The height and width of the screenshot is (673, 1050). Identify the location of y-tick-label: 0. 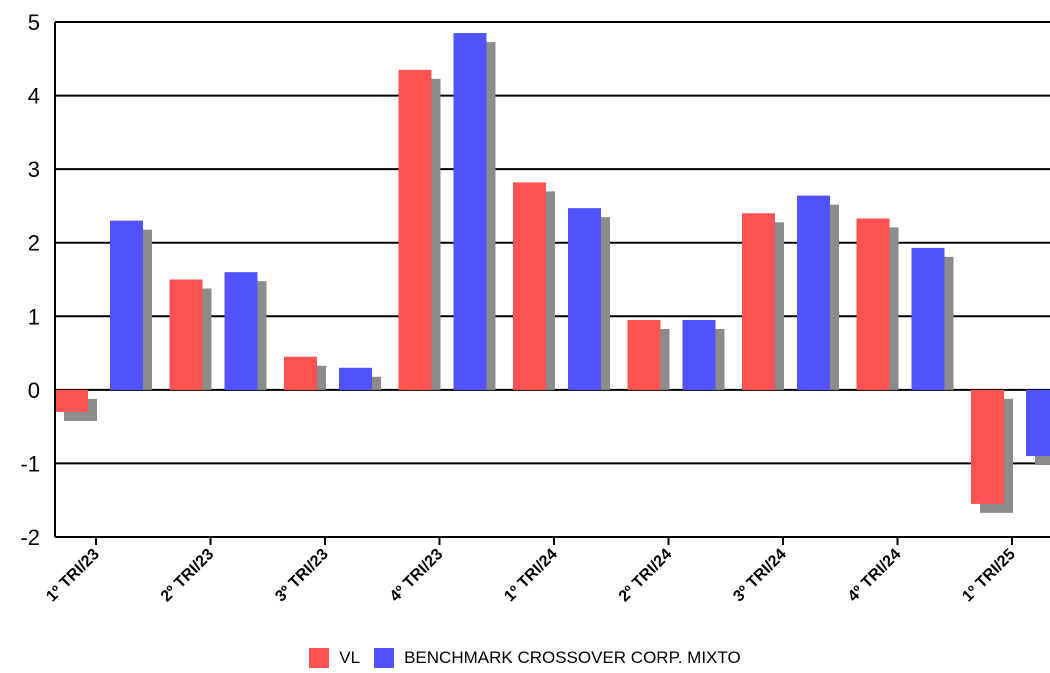
(34, 390).